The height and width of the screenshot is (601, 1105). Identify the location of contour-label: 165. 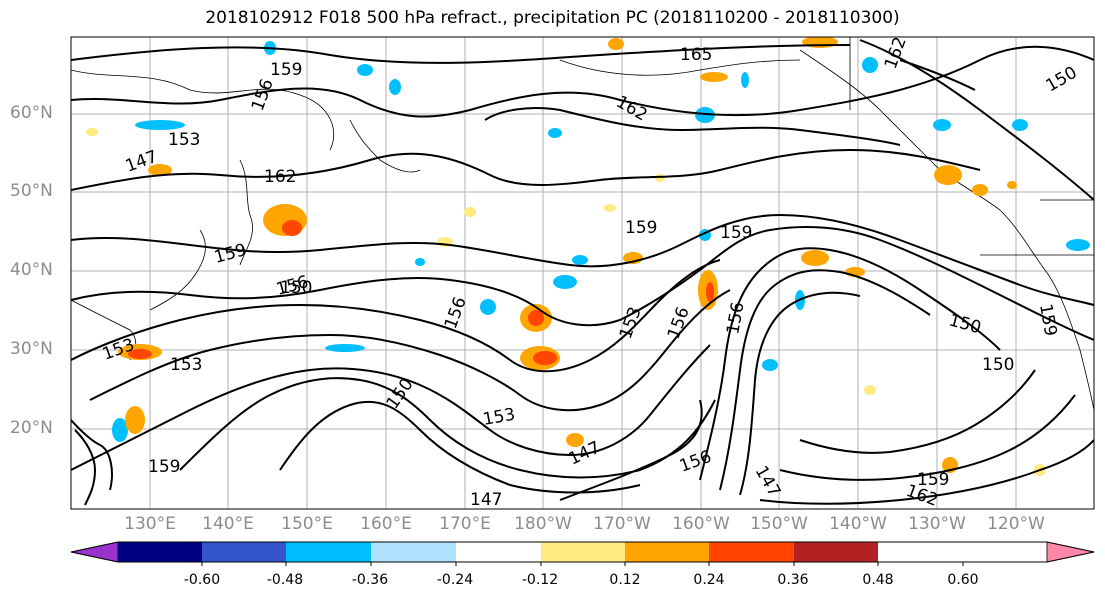
(696, 55).